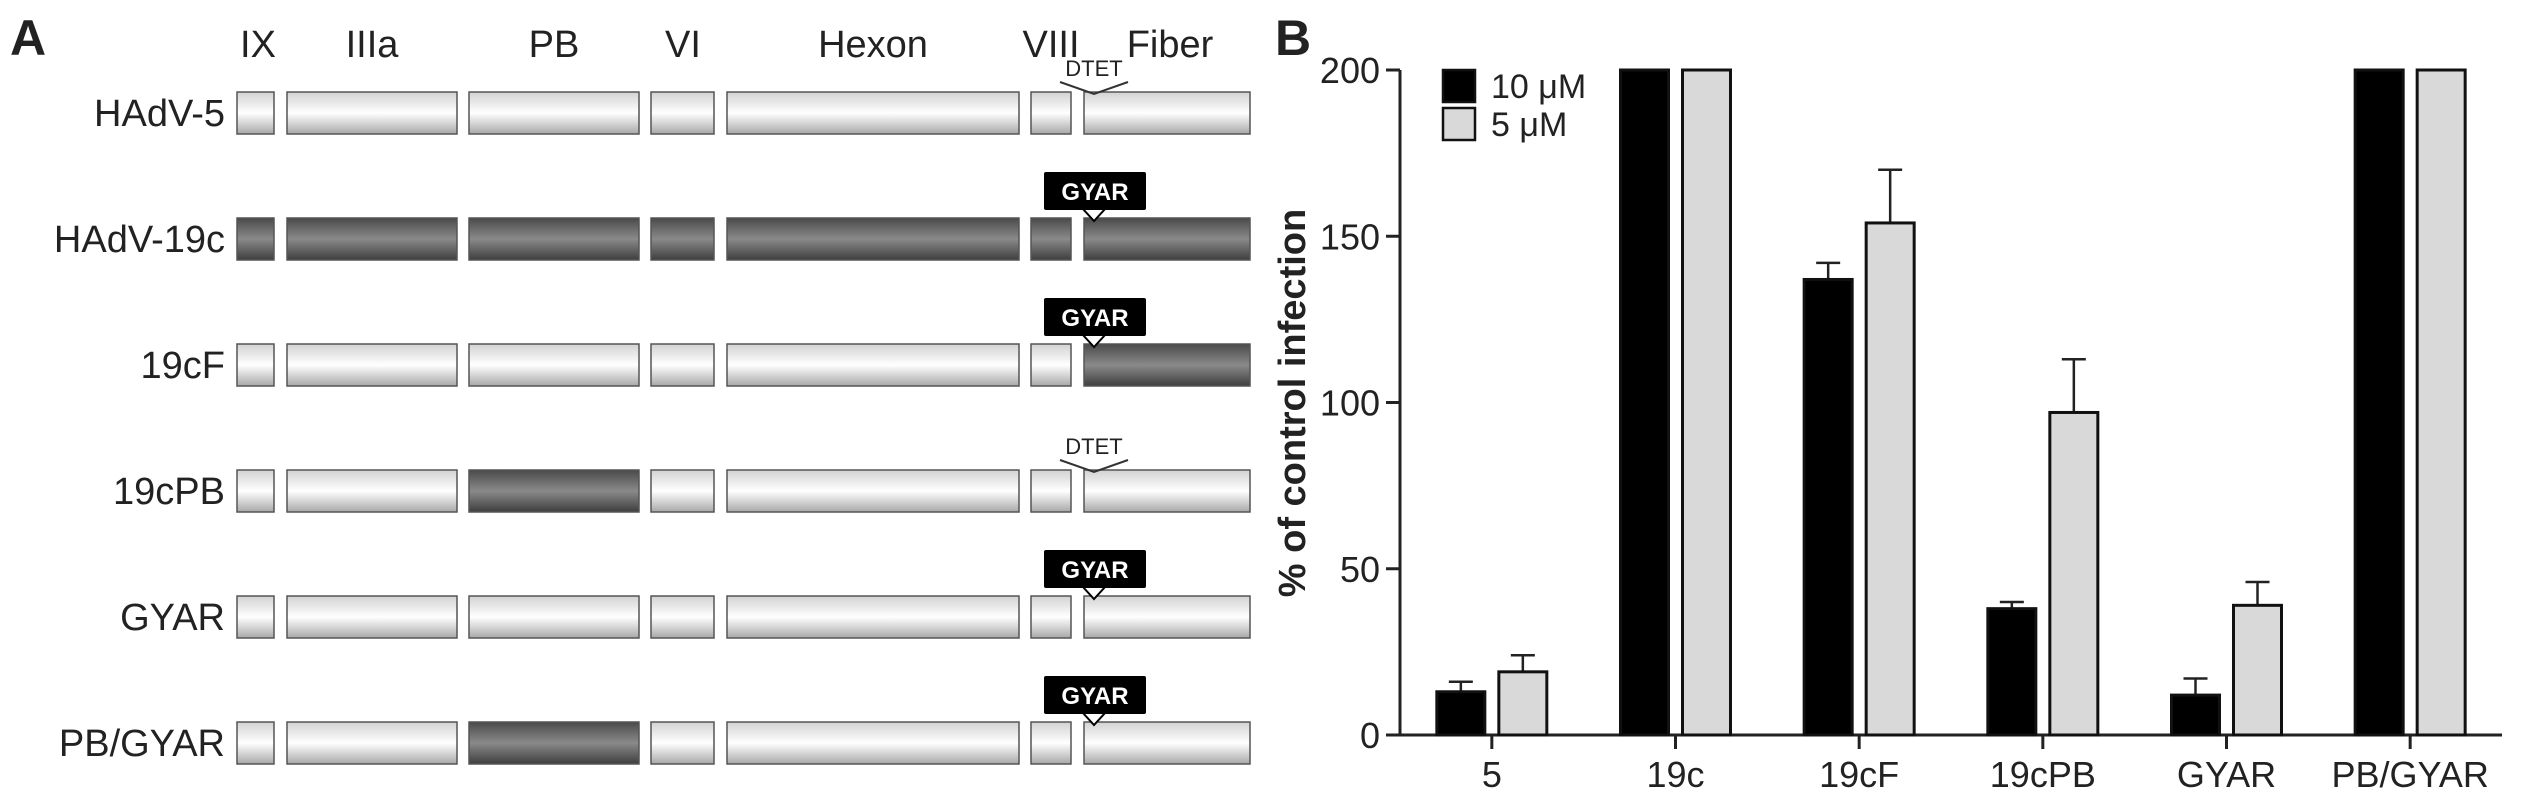 The height and width of the screenshot is (800, 2521). I want to click on bar-19cpb-10-m, so click(2012, 672).